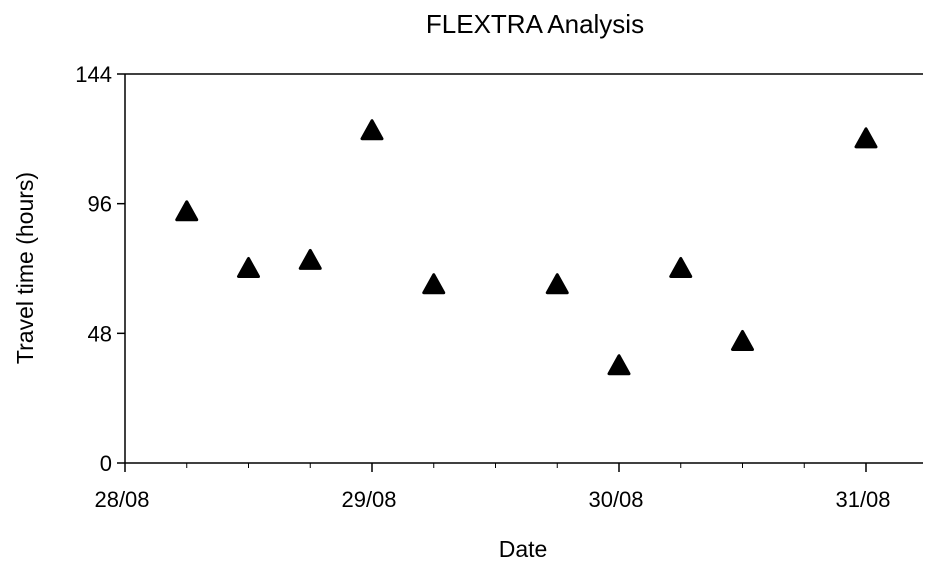 This screenshot has height=572, width=925. Describe the element at coordinates (492, 487) in the screenshot. I see `x-axis-ticks: 28/08 29/08 30/08 31/08` at that location.